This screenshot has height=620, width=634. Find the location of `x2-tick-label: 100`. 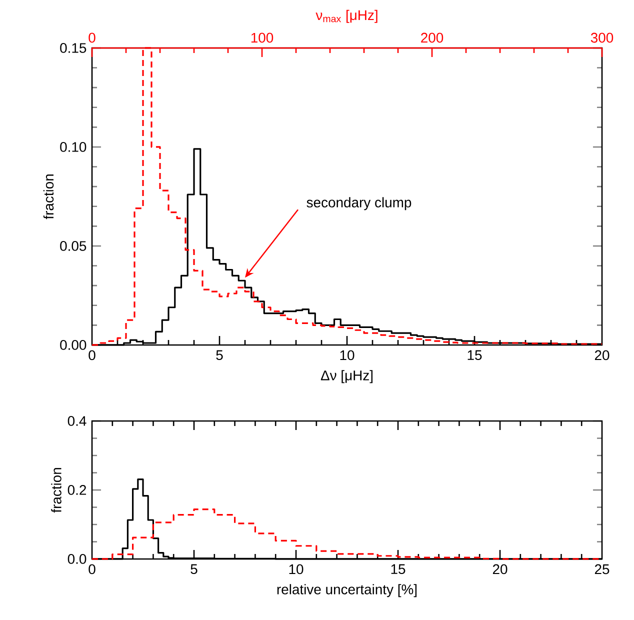

x2-tick-label: 100 is located at coordinates (262, 37).